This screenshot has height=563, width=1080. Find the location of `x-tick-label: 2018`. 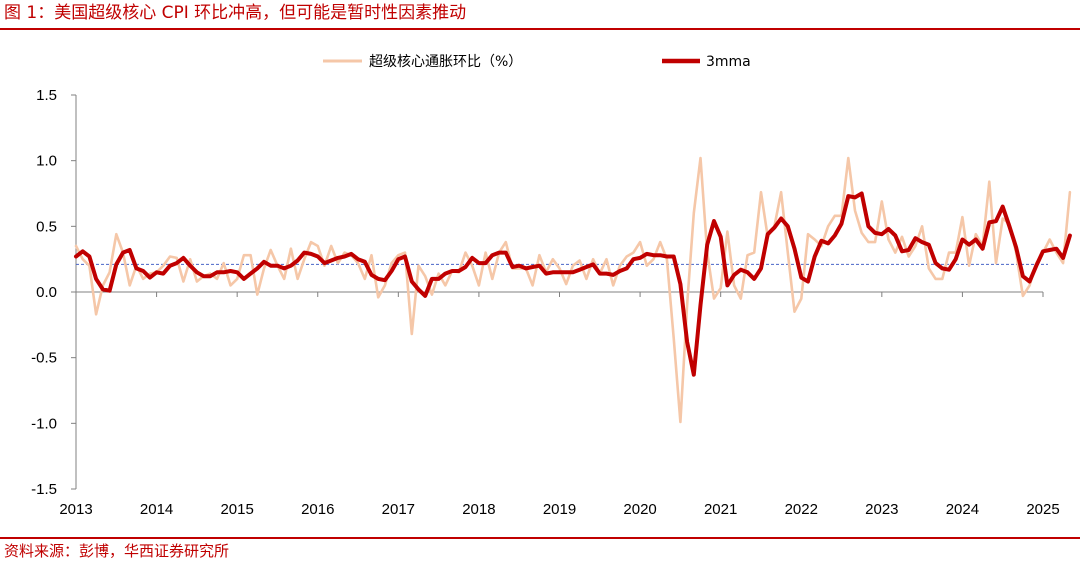

x-tick-label: 2018 is located at coordinates (478, 509).